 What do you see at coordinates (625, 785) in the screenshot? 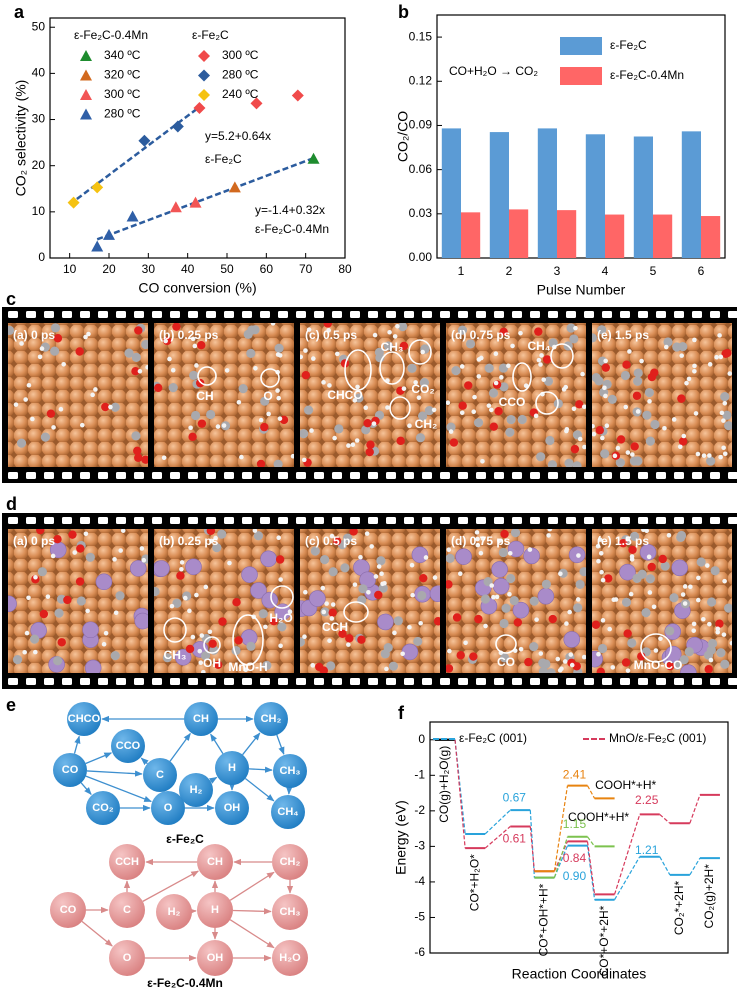
I see `annotation: COOH*+H*` at bounding box center [625, 785].